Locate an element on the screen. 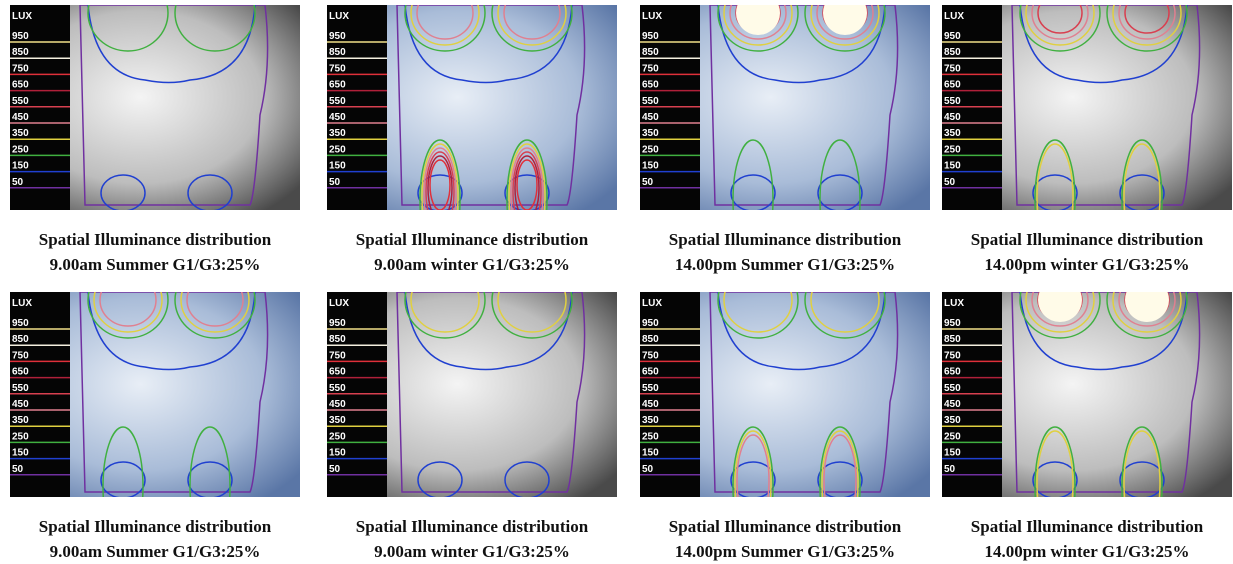 The image size is (1233, 564). contour-image: LUX 950 850 750 650 550 450 350 250 150 50 is located at coordinates (155, 107).